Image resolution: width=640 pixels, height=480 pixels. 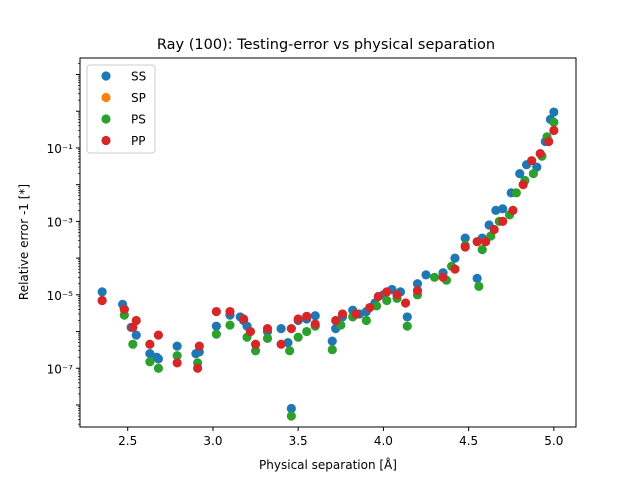 What do you see at coordinates (24, 242) in the screenshot?
I see `y-axis-label: Relative error -1 [*]` at bounding box center [24, 242].